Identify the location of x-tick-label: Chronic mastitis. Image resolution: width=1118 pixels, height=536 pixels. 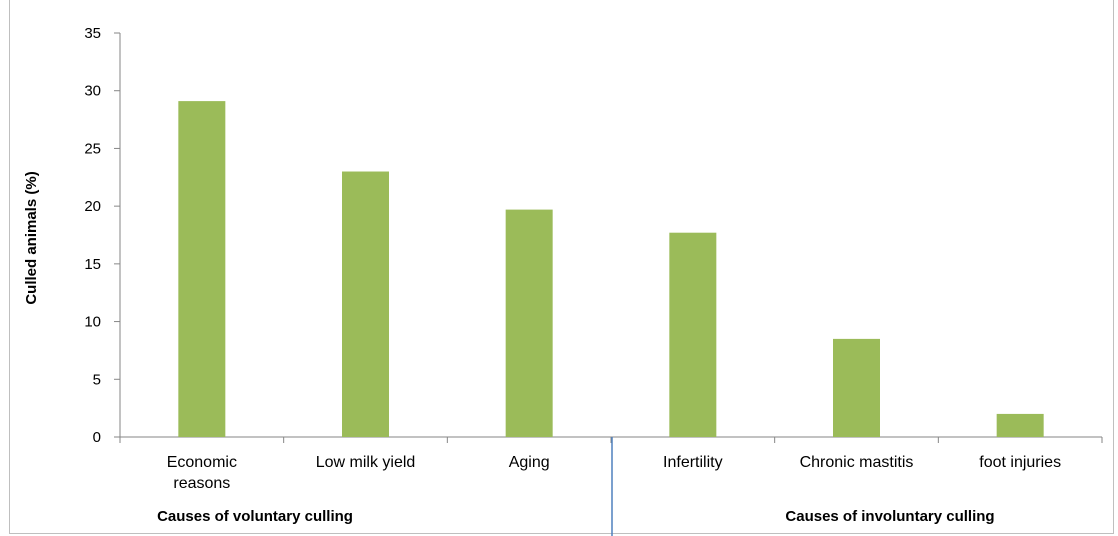
(857, 462).